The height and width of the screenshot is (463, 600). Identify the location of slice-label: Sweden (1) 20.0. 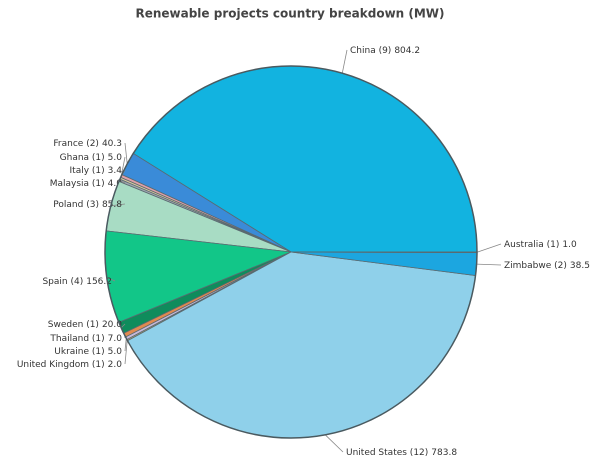
(85, 325).